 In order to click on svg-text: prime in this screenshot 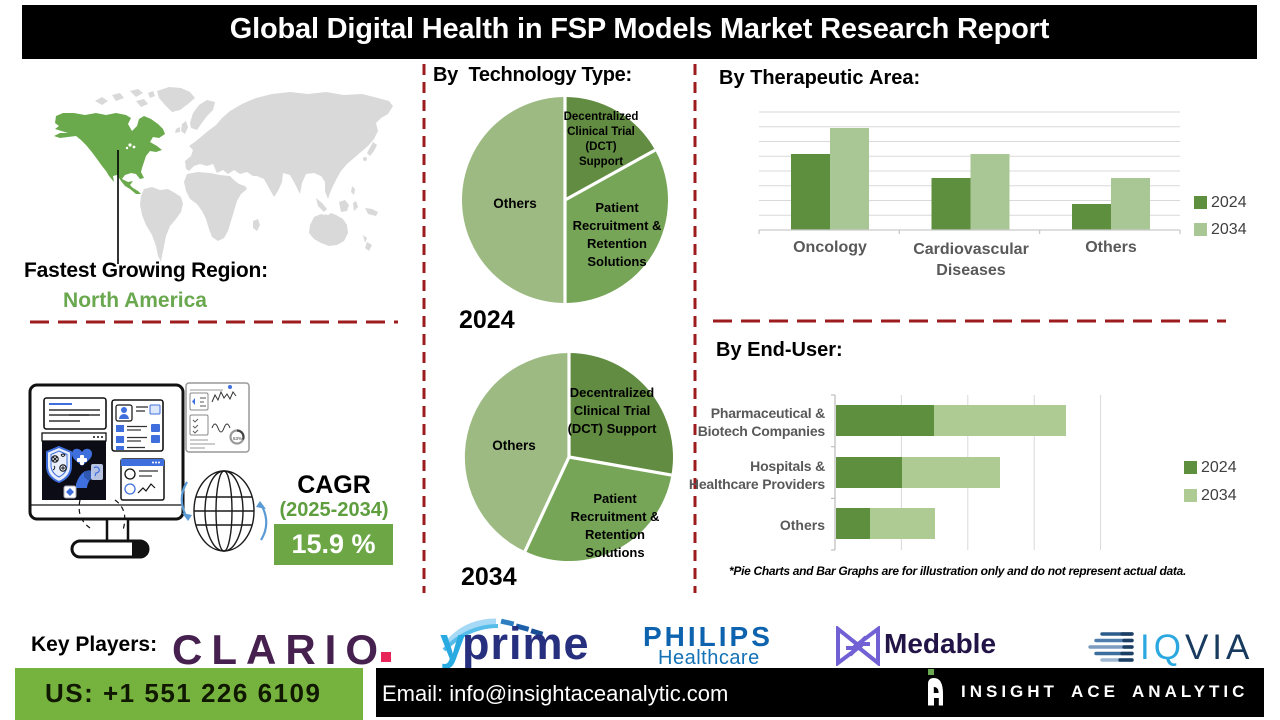, I will do `click(526, 643)`.